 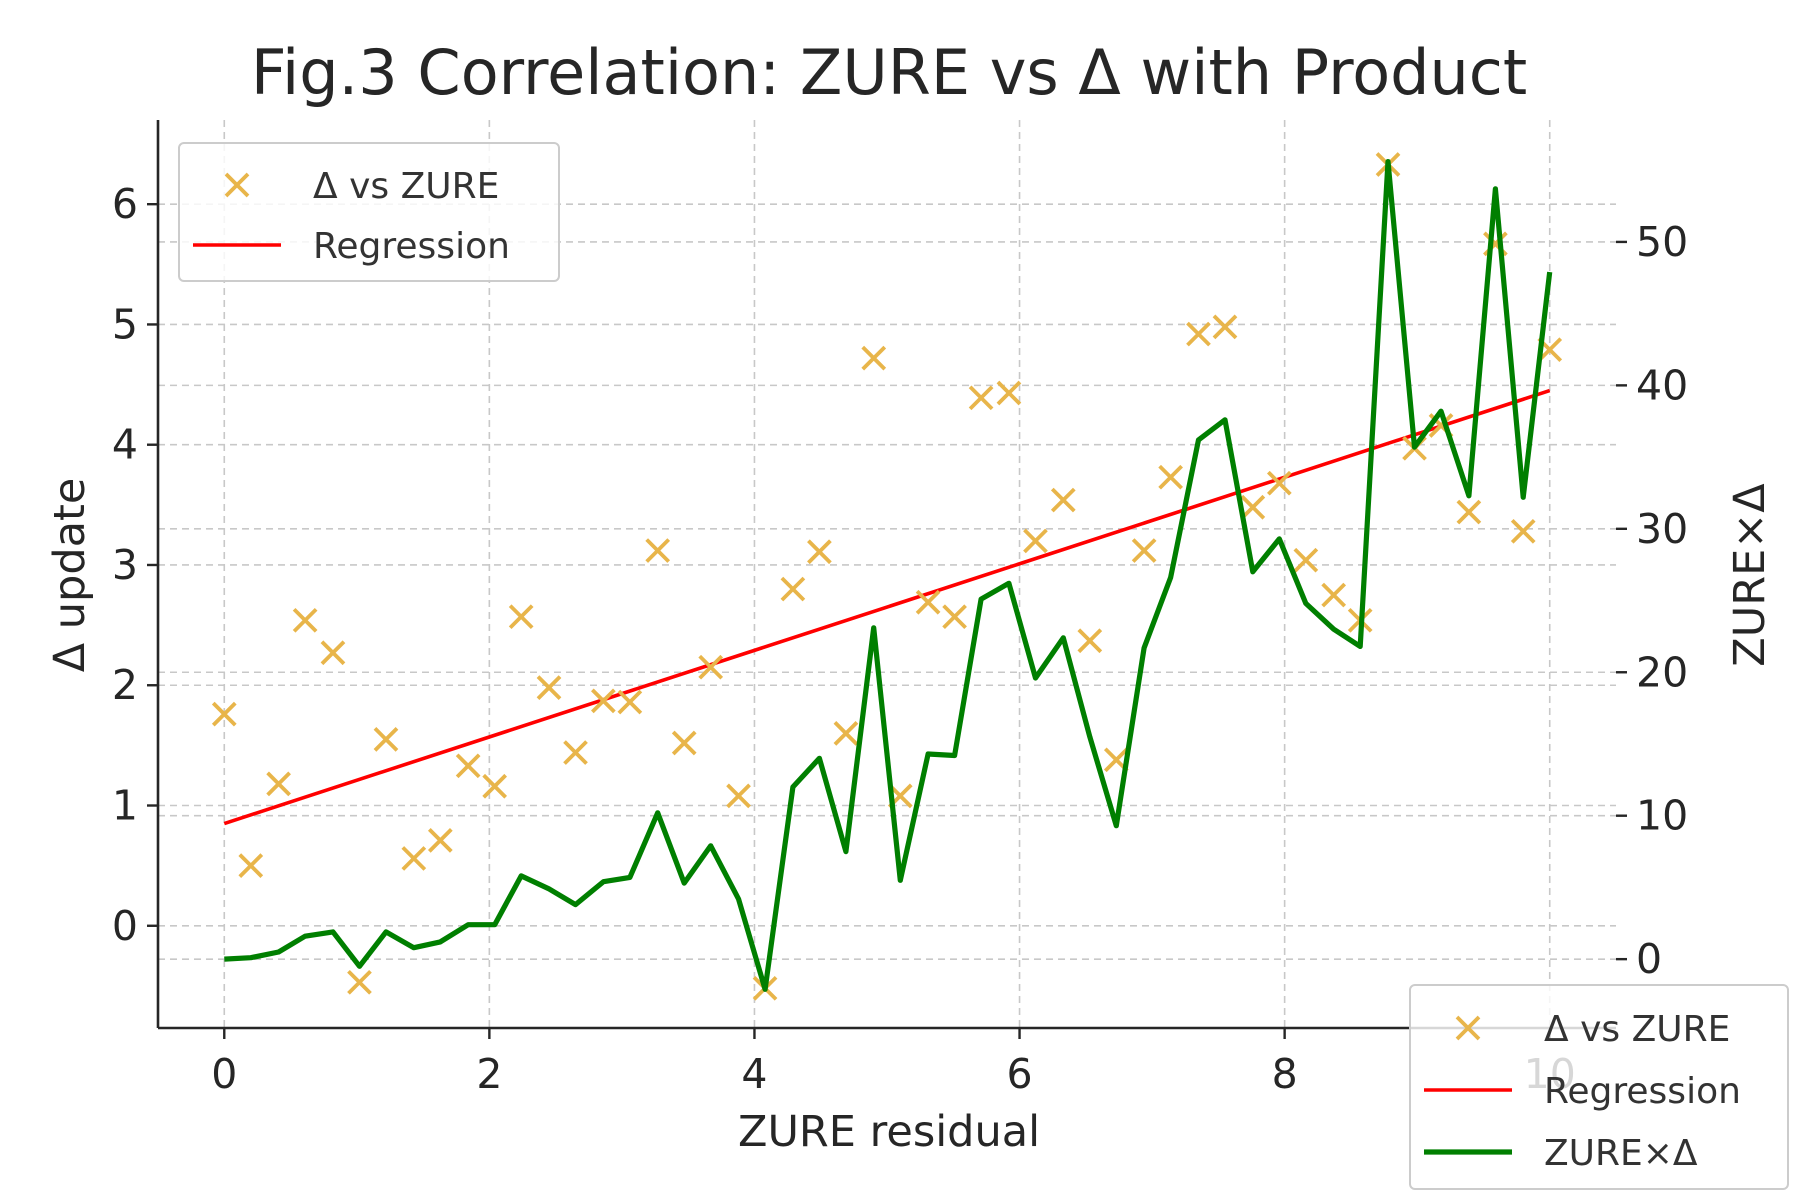 I want to click on y2-tick-label: 0, so click(x=1649, y=959).